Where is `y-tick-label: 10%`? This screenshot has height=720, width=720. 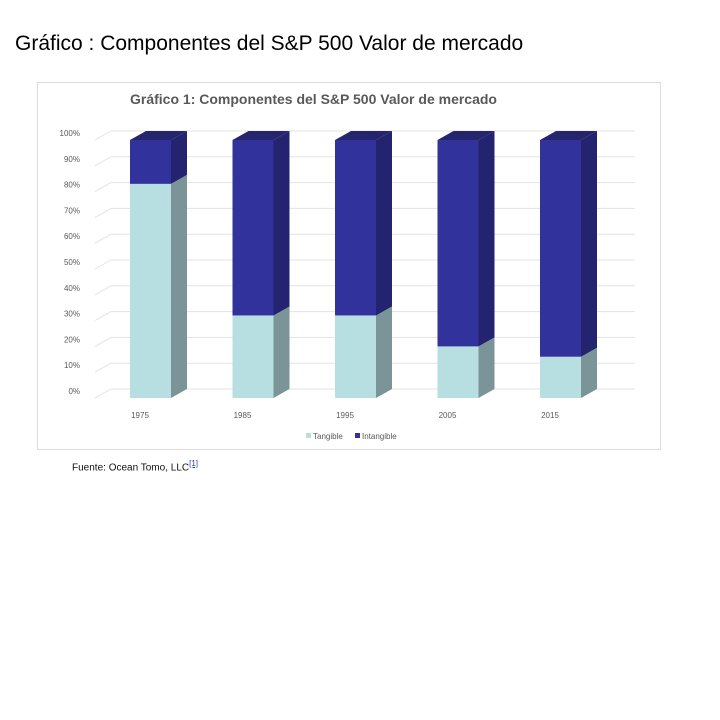 y-tick-label: 10% is located at coordinates (72, 365).